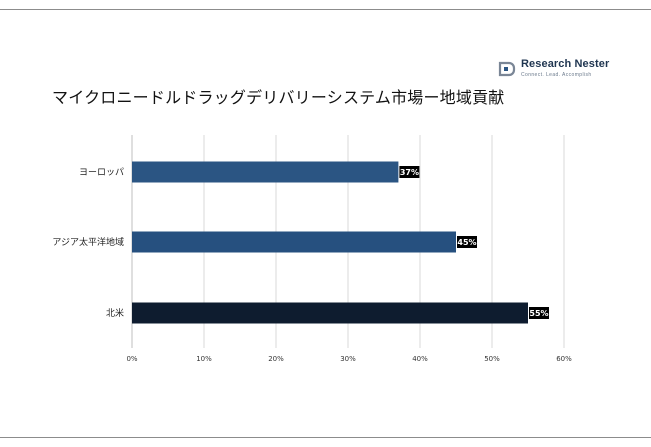 The image size is (651, 447). What do you see at coordinates (115, 313) in the screenshot?
I see `category-label: 北米` at bounding box center [115, 313].